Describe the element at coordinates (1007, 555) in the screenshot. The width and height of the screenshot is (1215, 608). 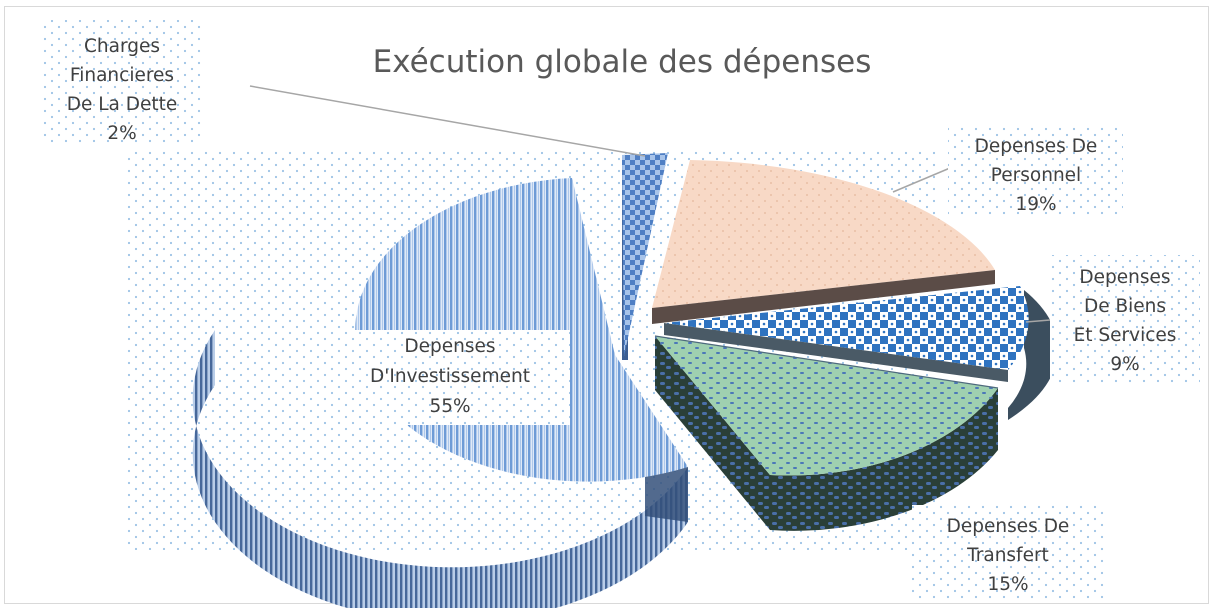
I see `data-label-transfert-line-2: Transfert` at that location.